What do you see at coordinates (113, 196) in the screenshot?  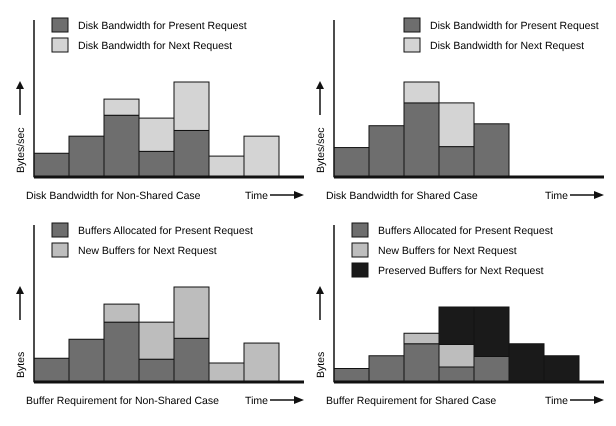 I see `text: Disk Bandwidth for Non-Shared Case` at bounding box center [113, 196].